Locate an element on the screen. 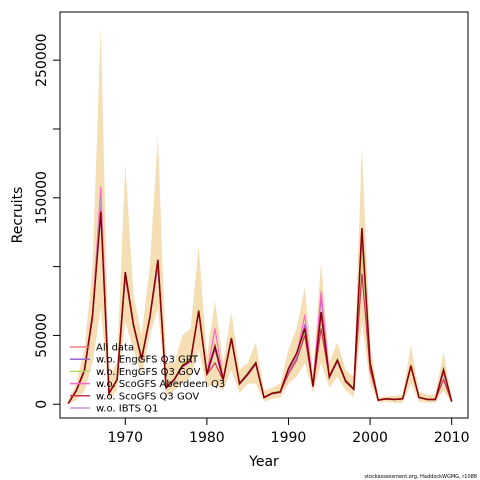 The height and width of the screenshot is (480, 480). footnote: stockassessment.org, HaddockWGMG, r1088 is located at coordinates (420, 477).